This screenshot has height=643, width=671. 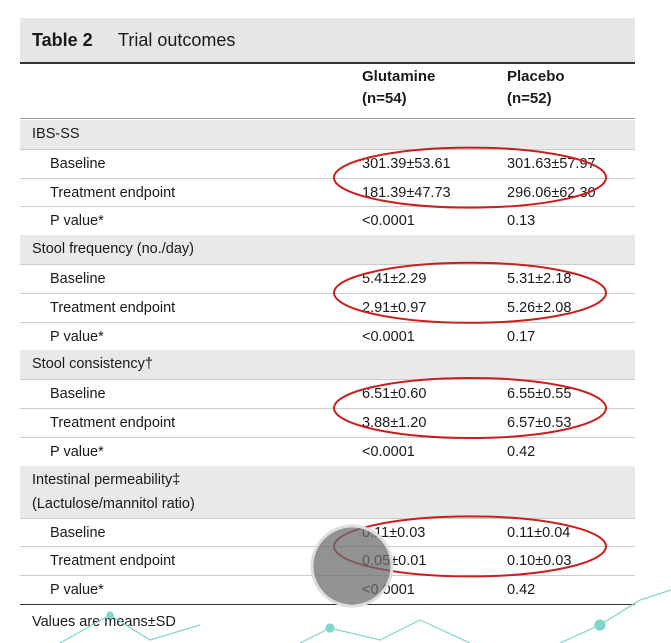 I want to click on data-cell: 3.88±1.20, so click(x=394, y=423).